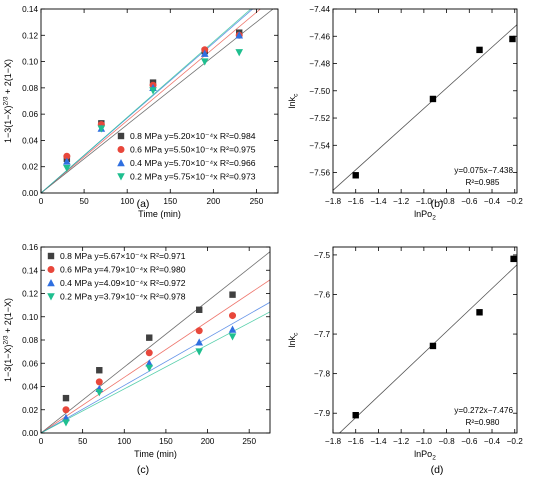 This screenshot has width=550, height=479. What do you see at coordinates (319, 91) in the screenshot?
I see `y-tick-label: −7.50` at bounding box center [319, 91].